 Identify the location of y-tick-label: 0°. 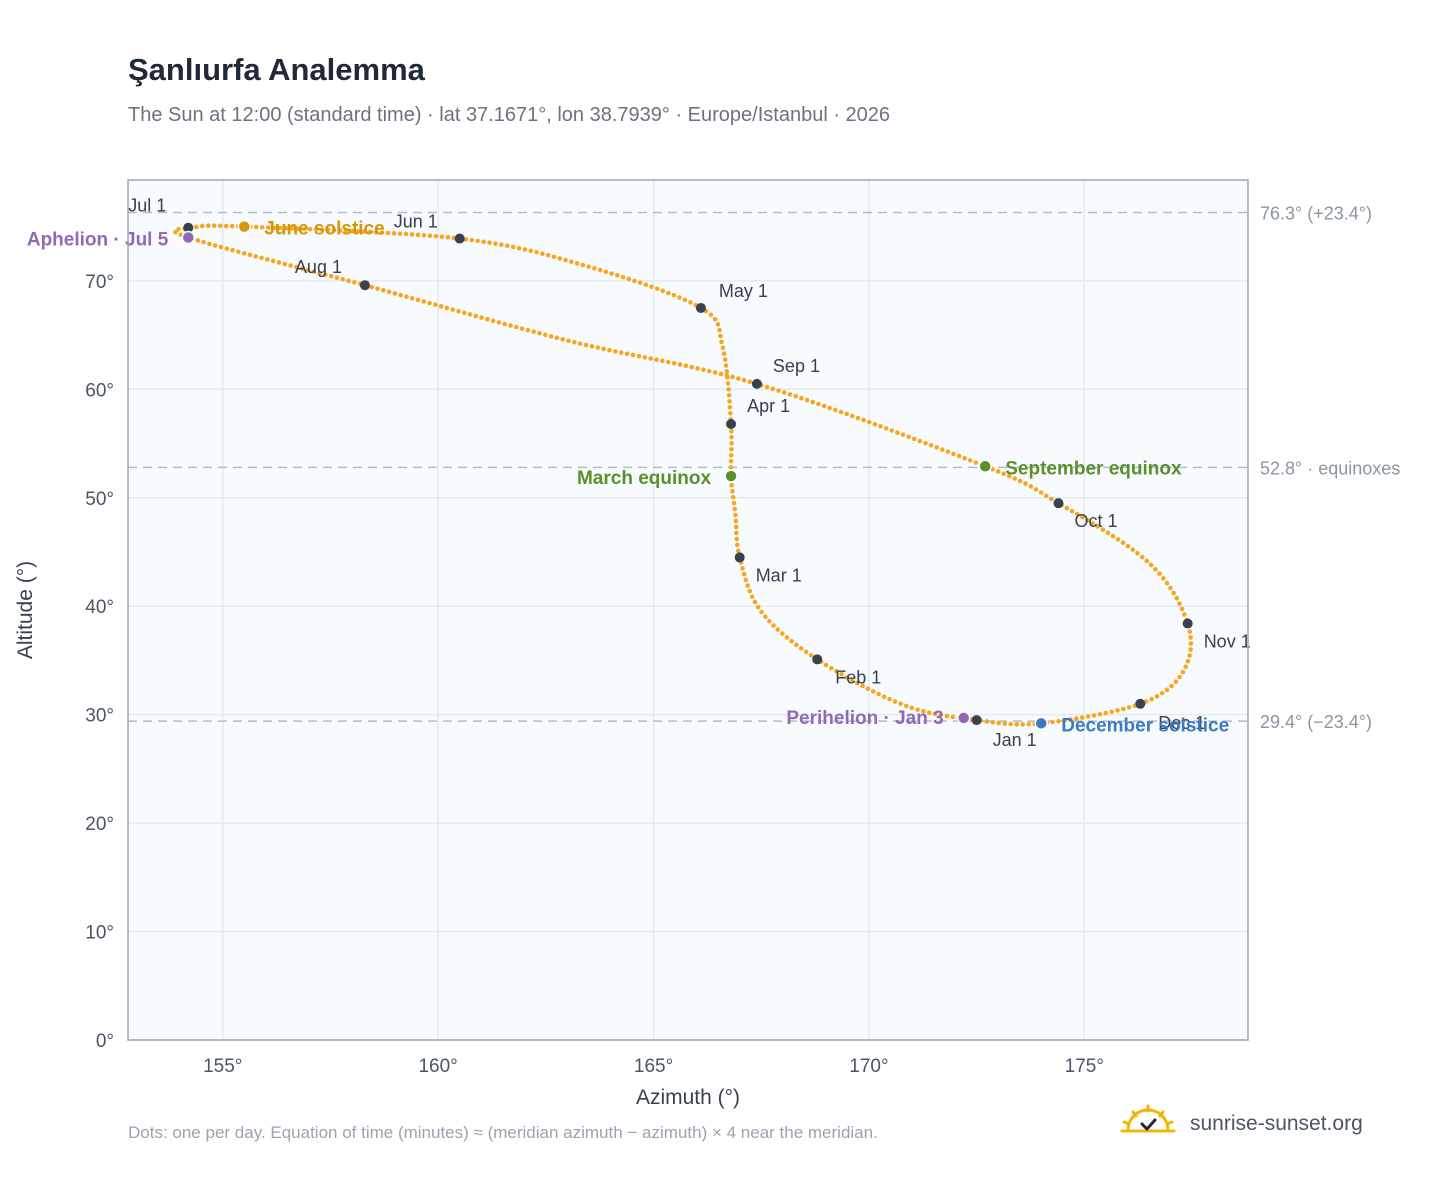
(105, 1041).